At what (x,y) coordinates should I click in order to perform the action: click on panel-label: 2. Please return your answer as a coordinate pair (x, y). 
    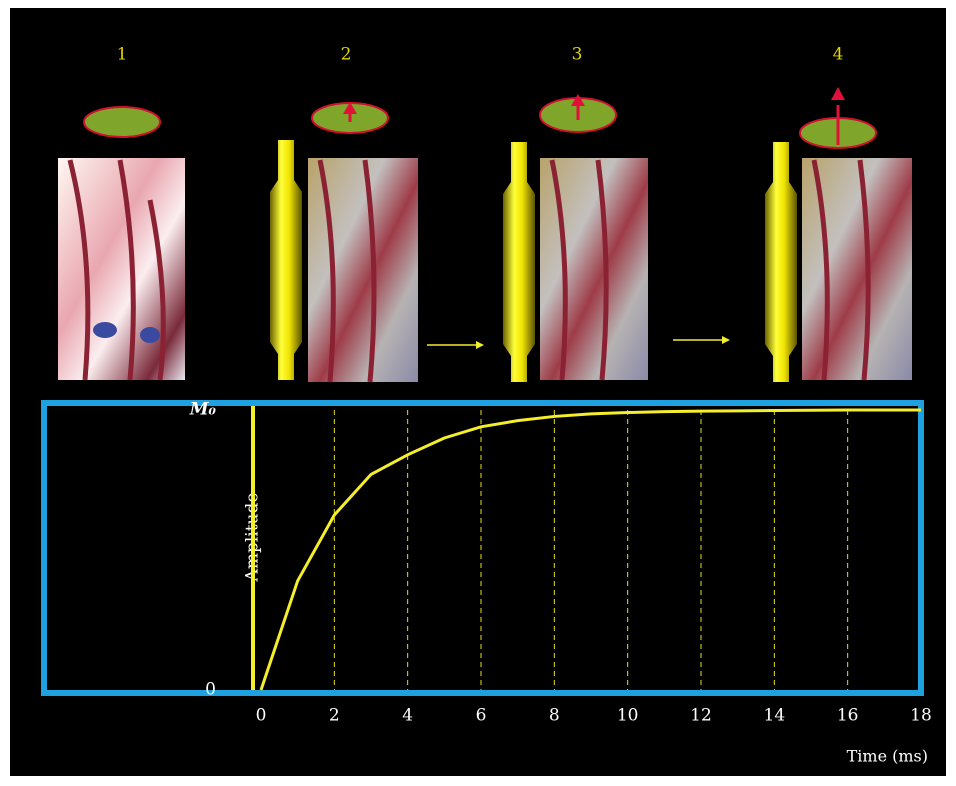
    Looking at the image, I should click on (346, 55).